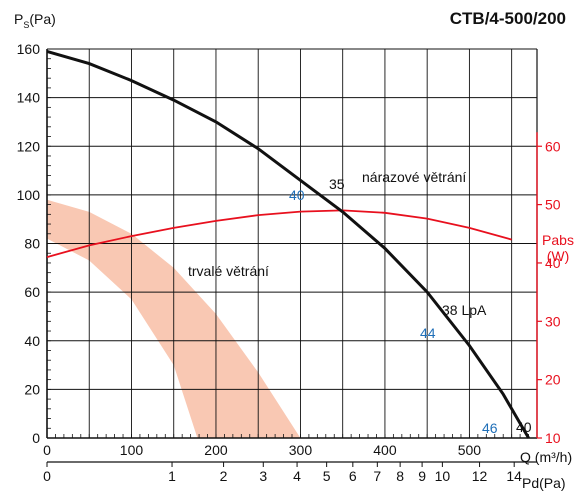 This screenshot has width=579, height=493. Describe the element at coordinates (26, 25) in the screenshot. I see `y-axis-label-sub: S` at that location.